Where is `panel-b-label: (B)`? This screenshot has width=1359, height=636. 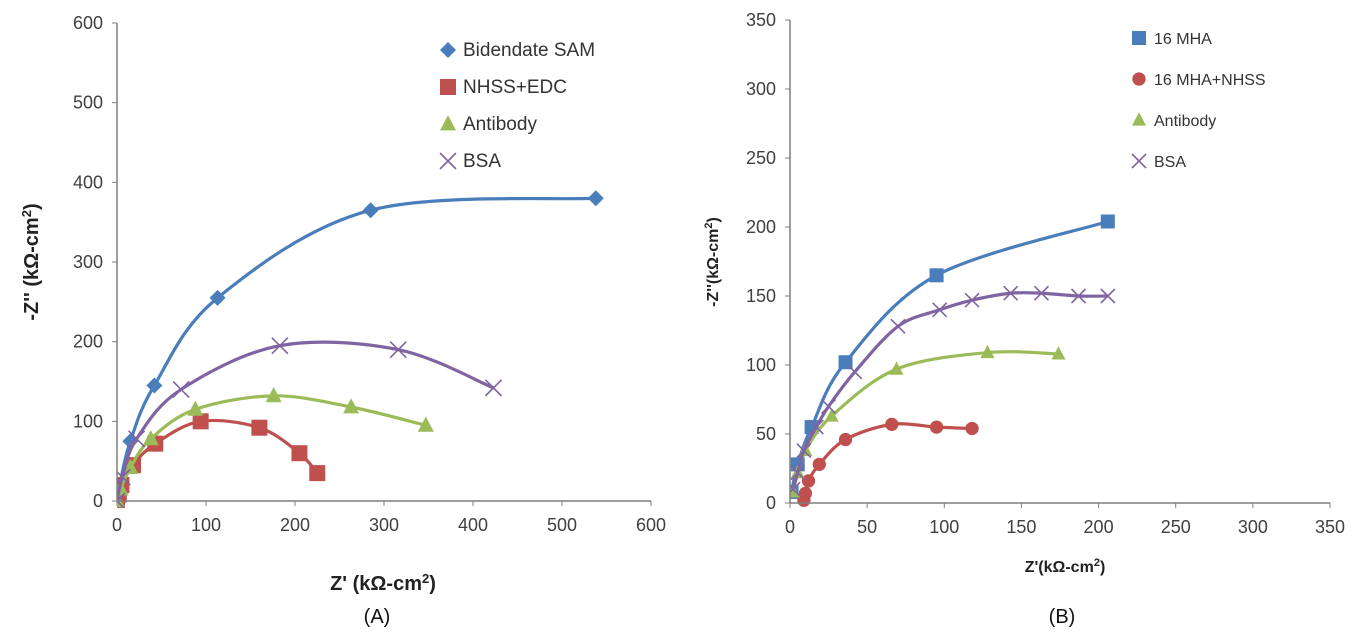
panel-b-label: (B) is located at coordinates (1062, 617).